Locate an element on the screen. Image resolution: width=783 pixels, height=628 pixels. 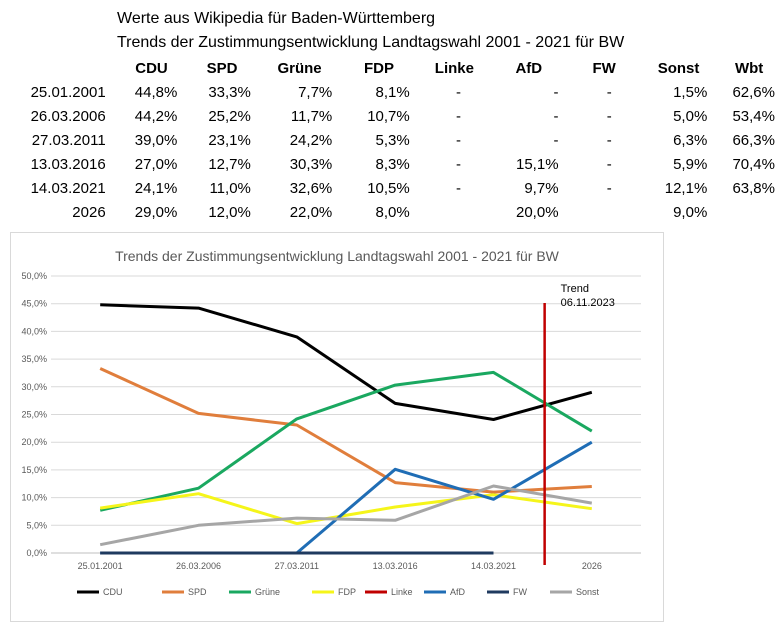
table-cell: 24,1% is located at coordinates (156, 188).